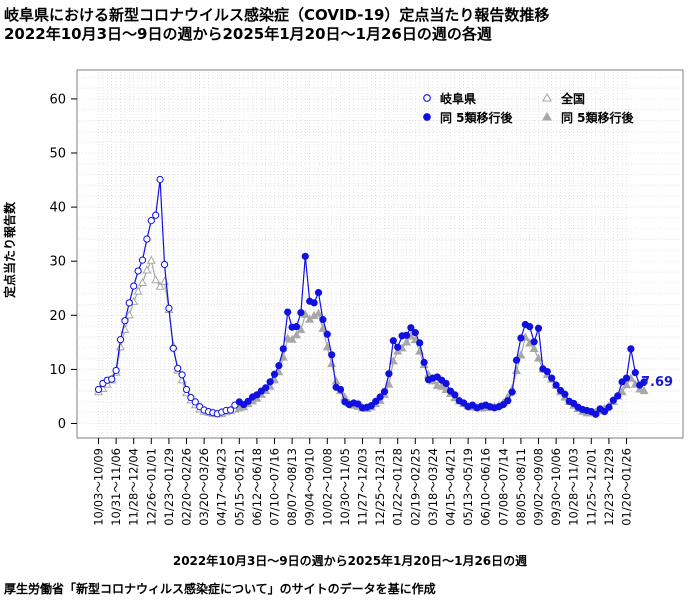  I want to click on x-tick-label: 09/30～10/06, so click(556, 487).